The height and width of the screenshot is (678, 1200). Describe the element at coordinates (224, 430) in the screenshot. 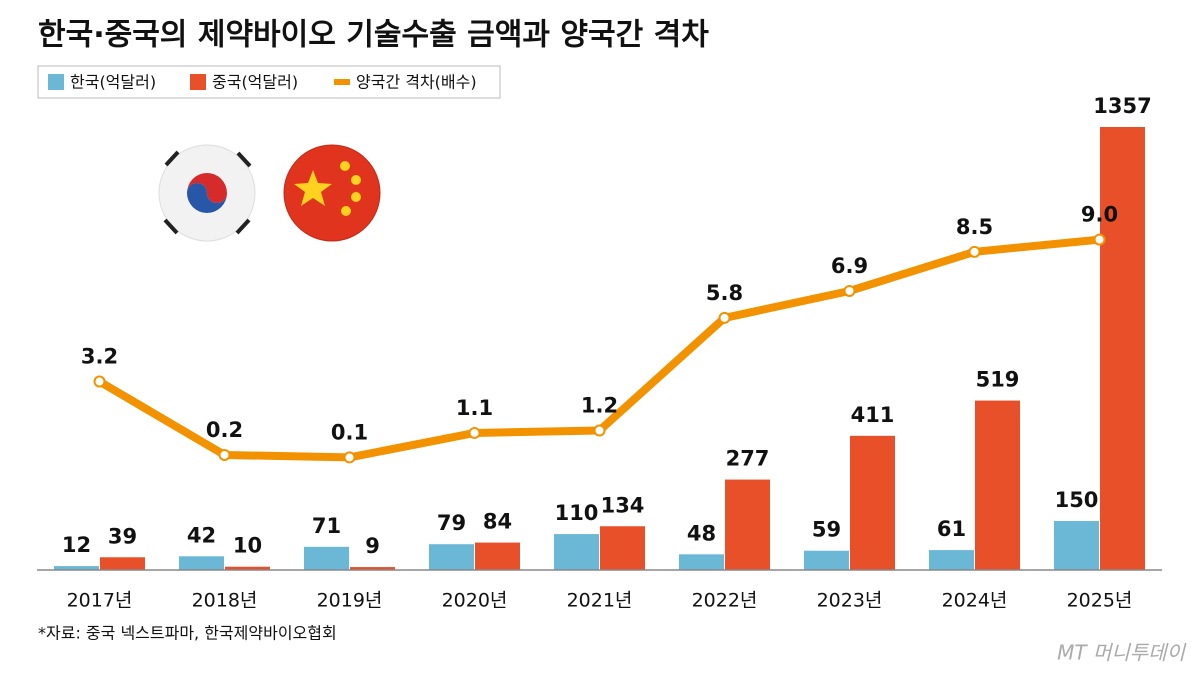

I see `line-value-label: 0.2` at that location.